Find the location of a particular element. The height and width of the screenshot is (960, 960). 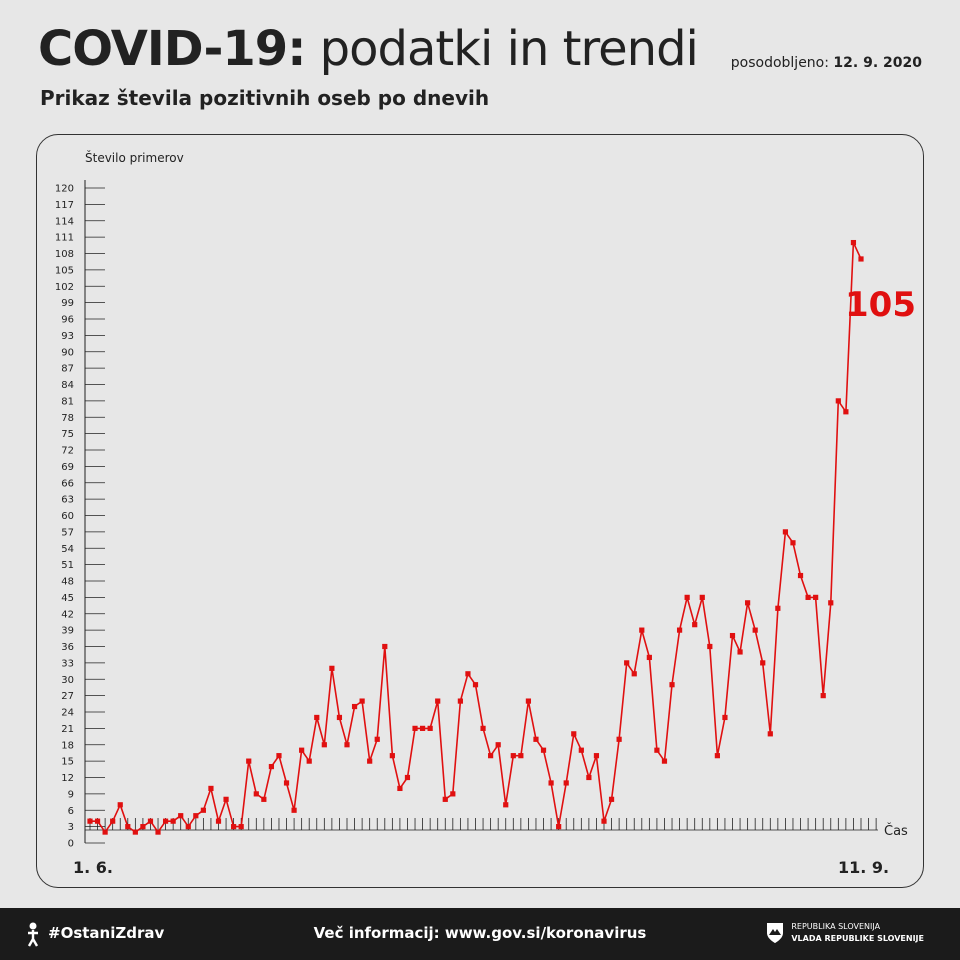

last-value-label: 105 is located at coordinates (880, 305).